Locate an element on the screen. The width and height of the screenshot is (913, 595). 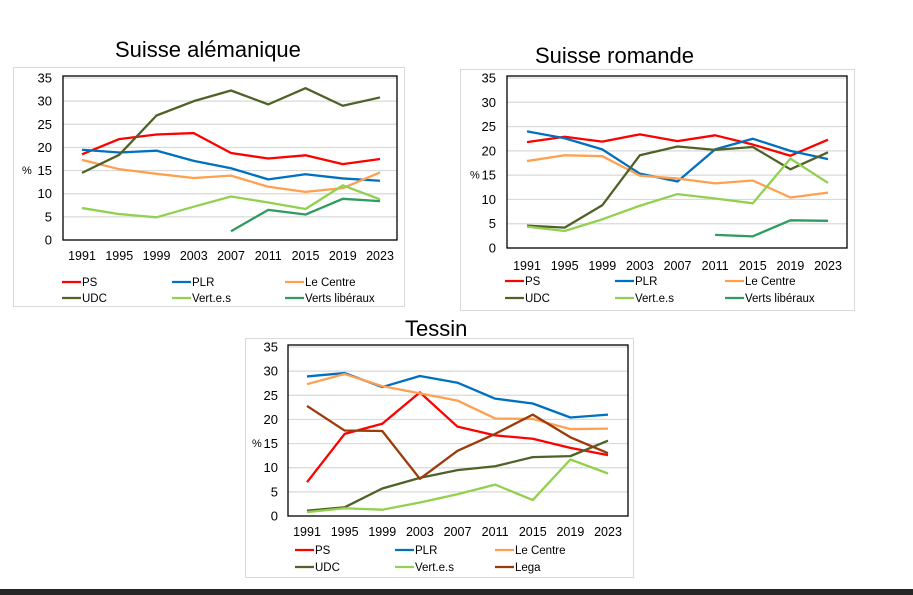
chart-title-suisse-romande: Suisse romande is located at coordinates (614, 55).